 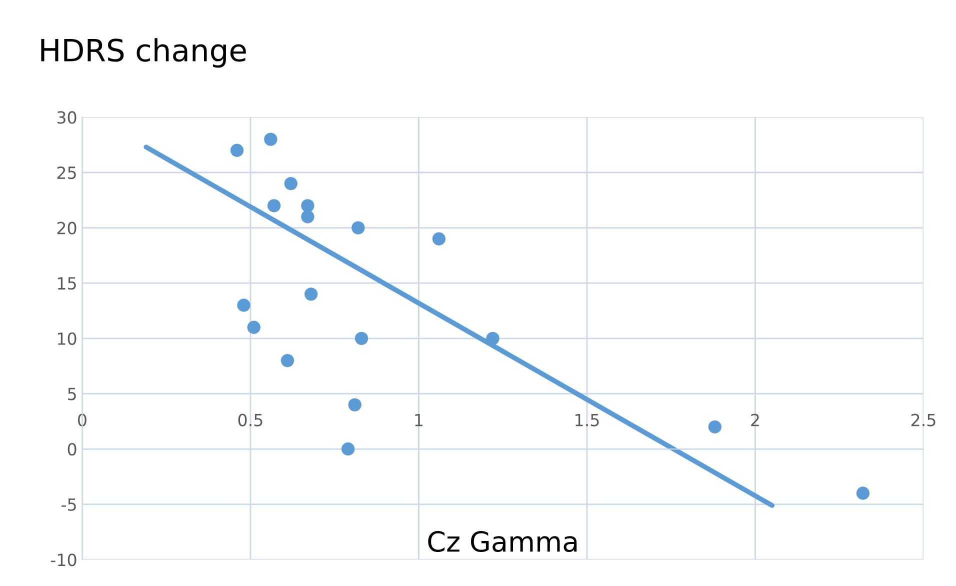 I want to click on x-tick-label: 2, so click(x=755, y=420).